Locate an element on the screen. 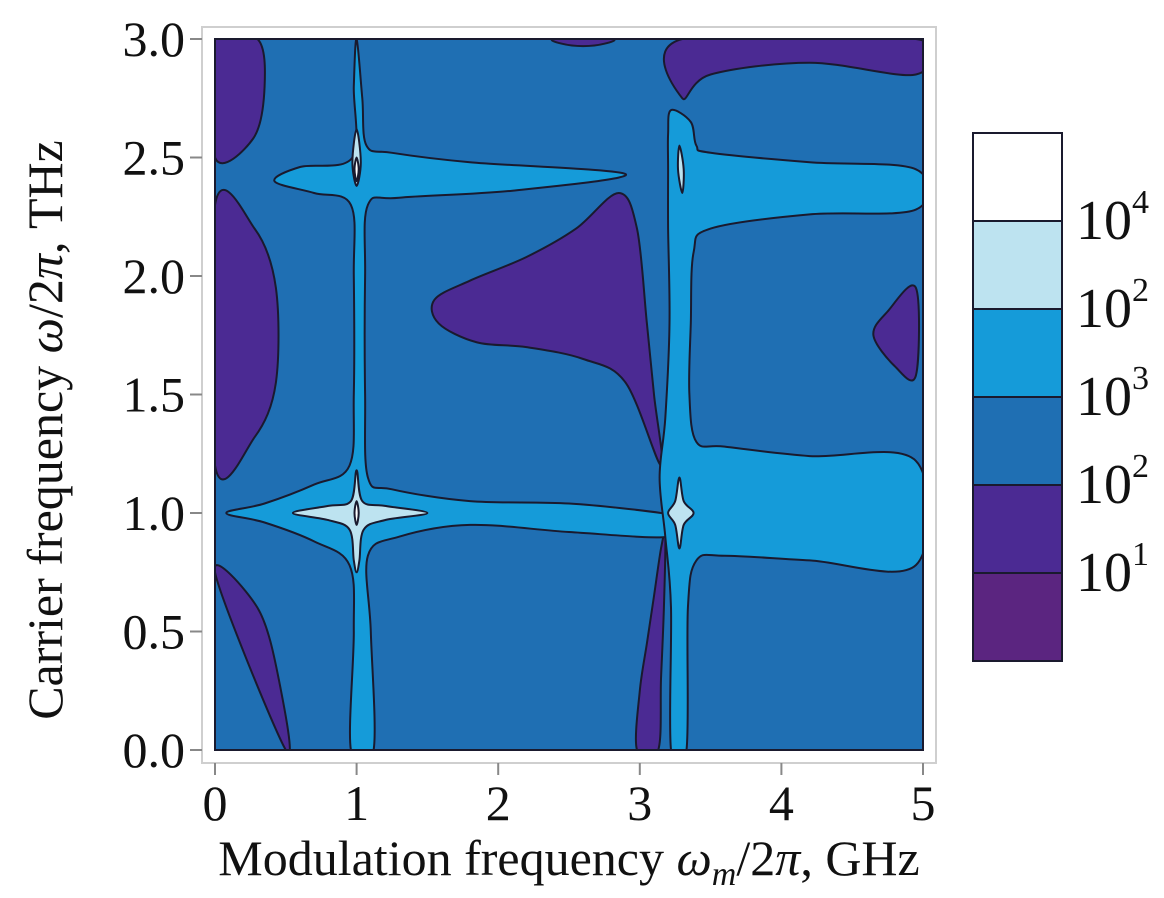 Image resolution: width=1164 pixels, height=898 pixels. x-tick-label: 0 is located at coordinates (215, 803).